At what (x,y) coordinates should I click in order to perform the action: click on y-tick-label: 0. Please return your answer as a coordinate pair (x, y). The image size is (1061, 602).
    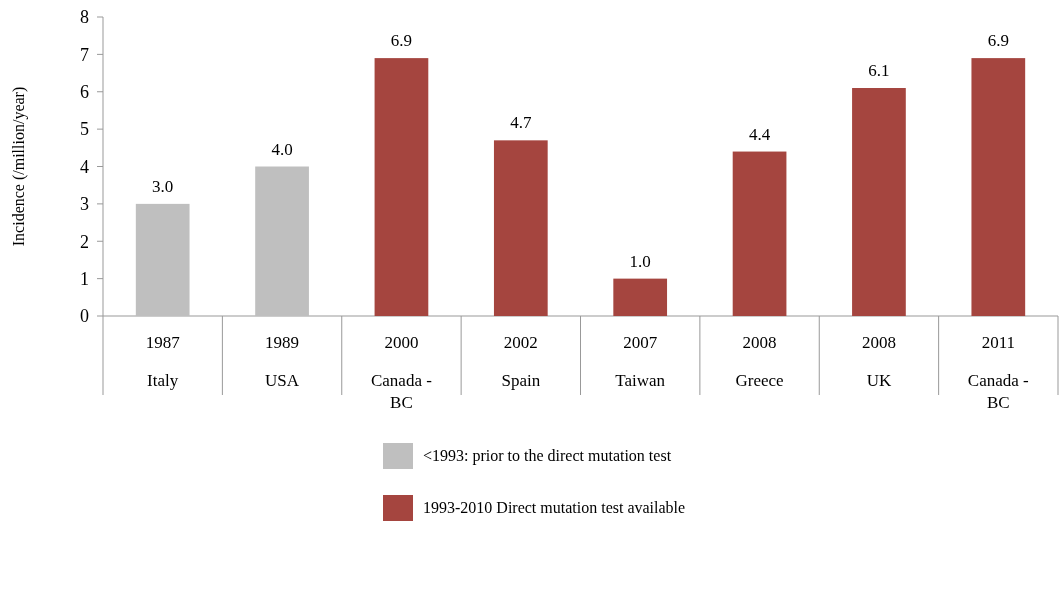
    Looking at the image, I should click on (84, 316).